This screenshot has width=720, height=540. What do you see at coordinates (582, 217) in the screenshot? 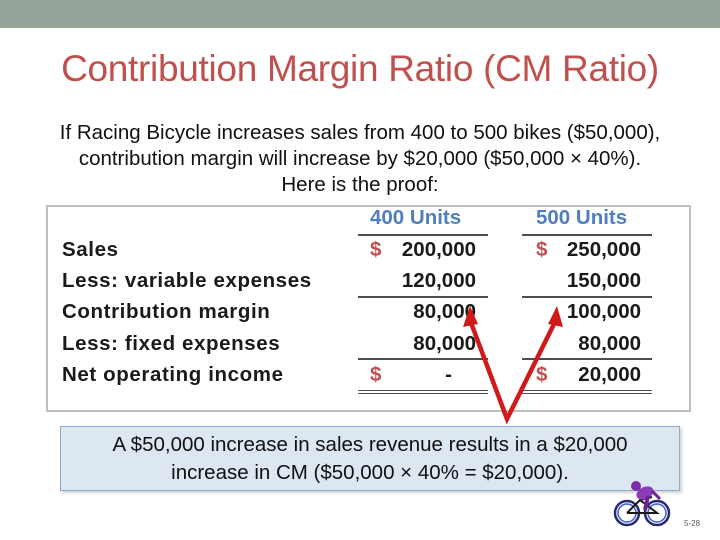
I see `column-header-500-units: 500 Units` at bounding box center [582, 217].